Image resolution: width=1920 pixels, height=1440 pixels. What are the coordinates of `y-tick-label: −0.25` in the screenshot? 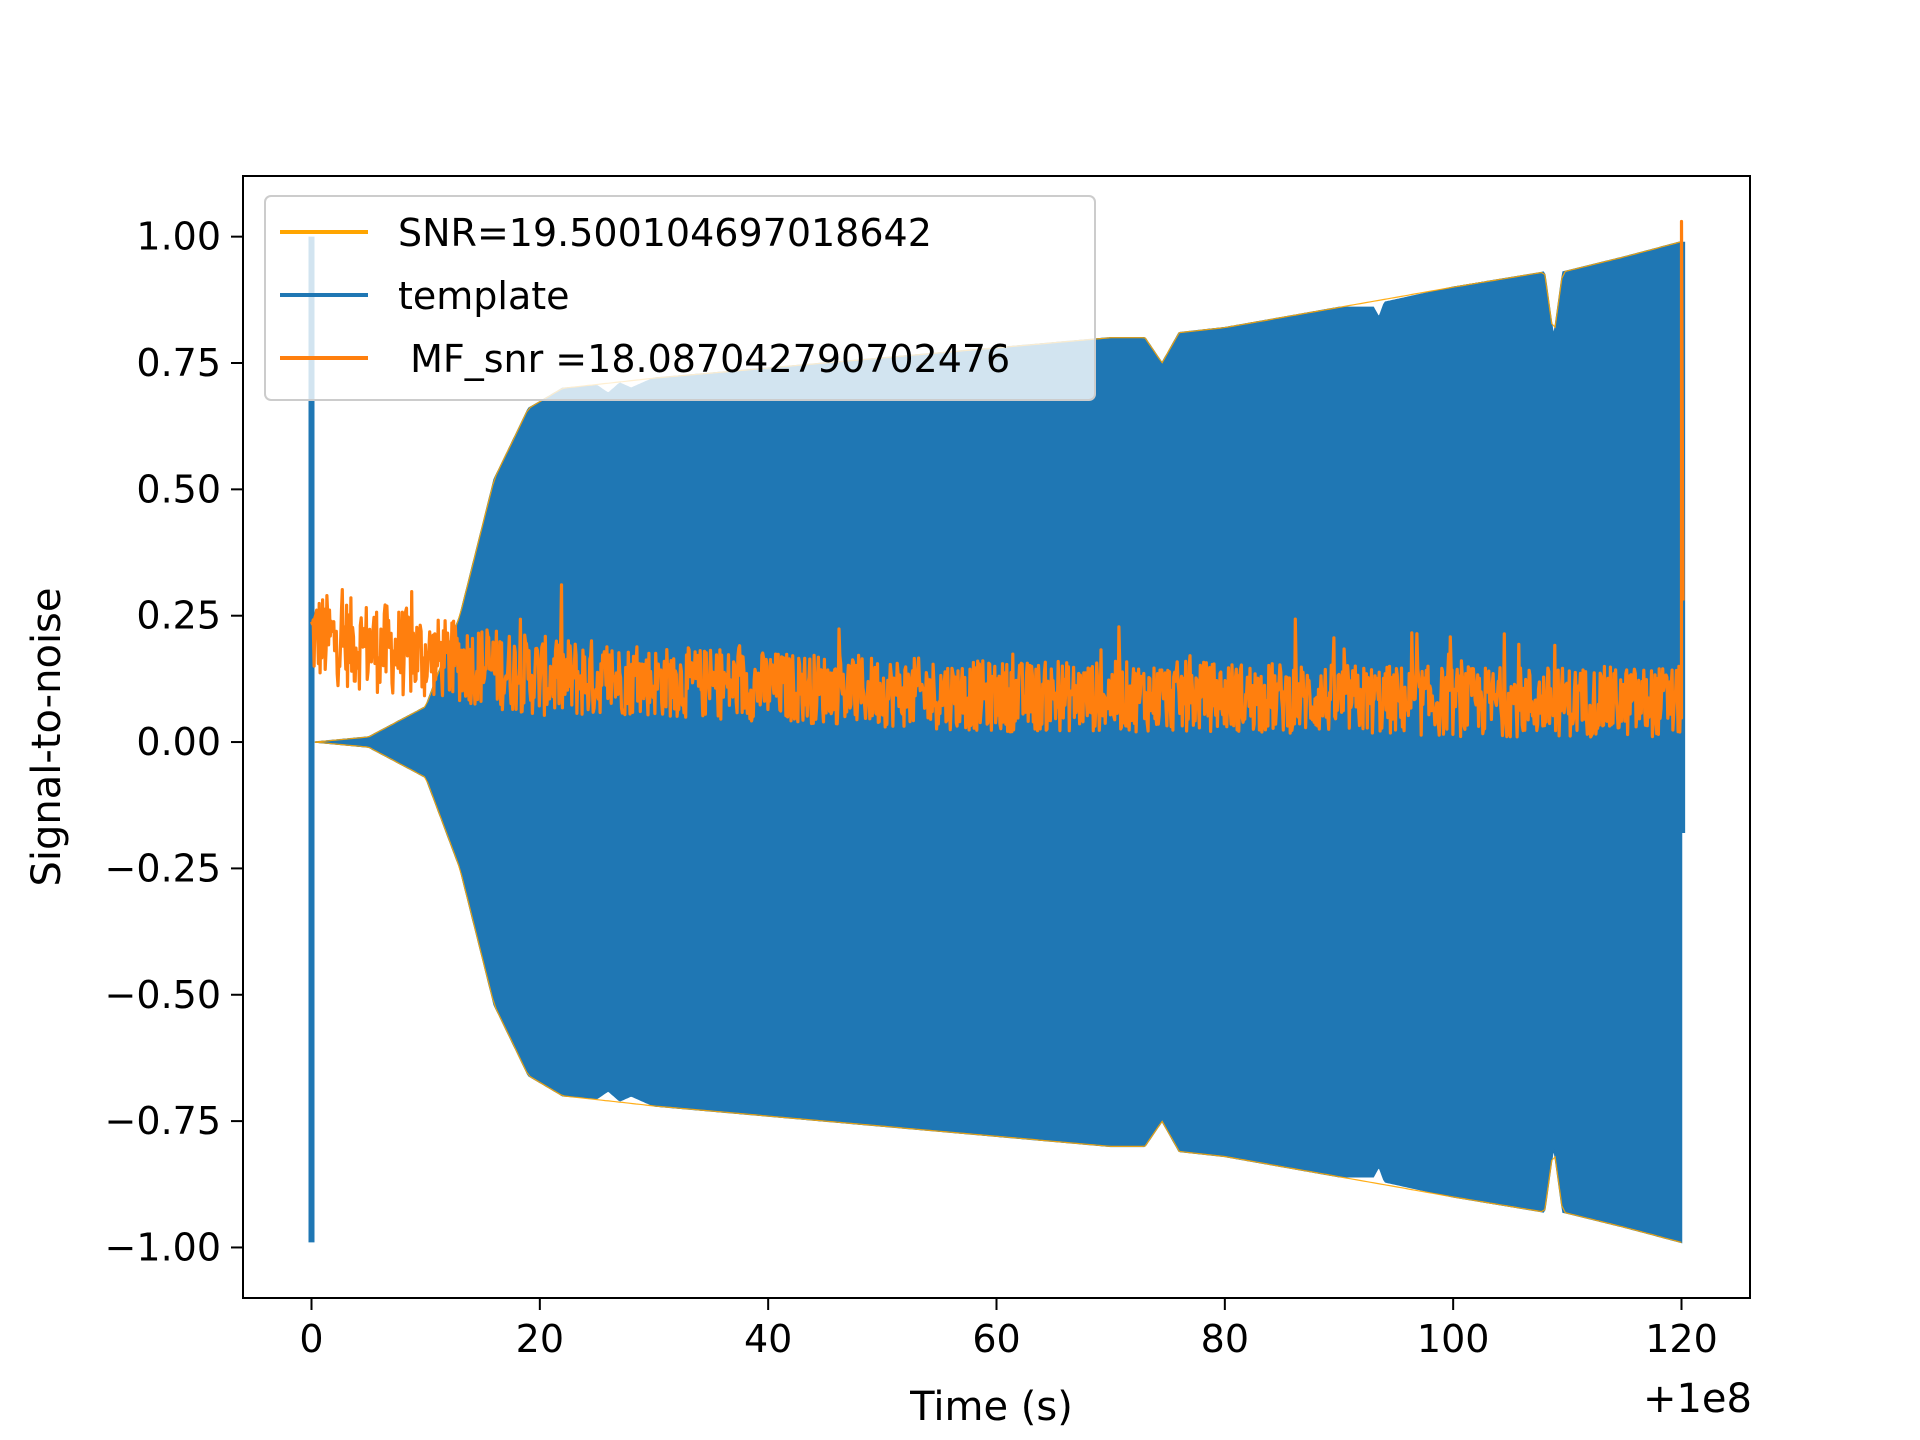 It's located at (163, 868).